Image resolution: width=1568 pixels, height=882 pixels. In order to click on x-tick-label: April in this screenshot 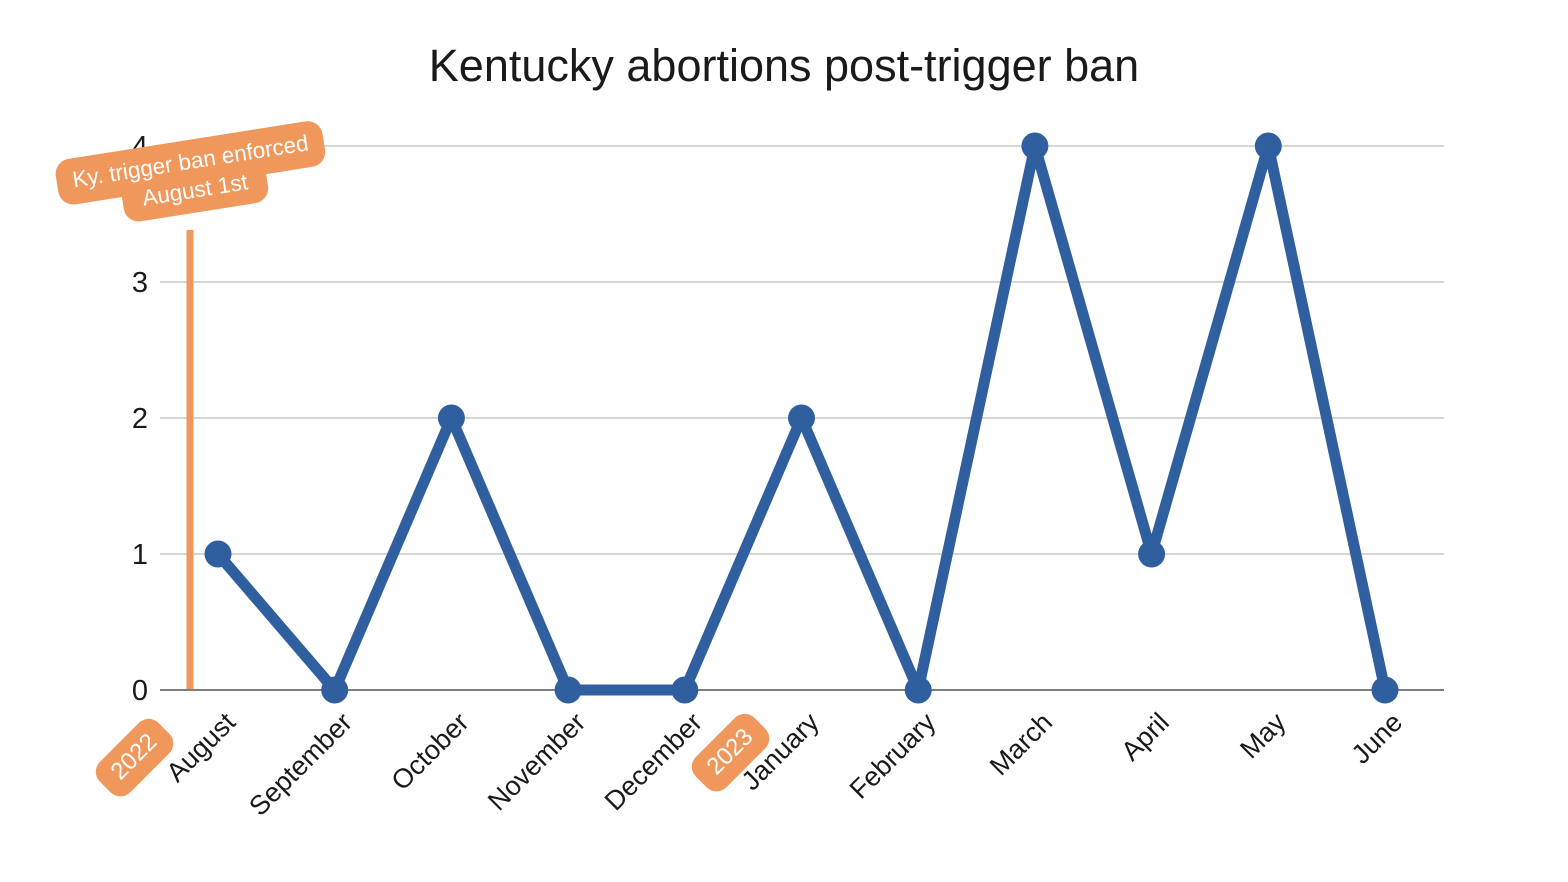, I will do `click(1144, 736)`.